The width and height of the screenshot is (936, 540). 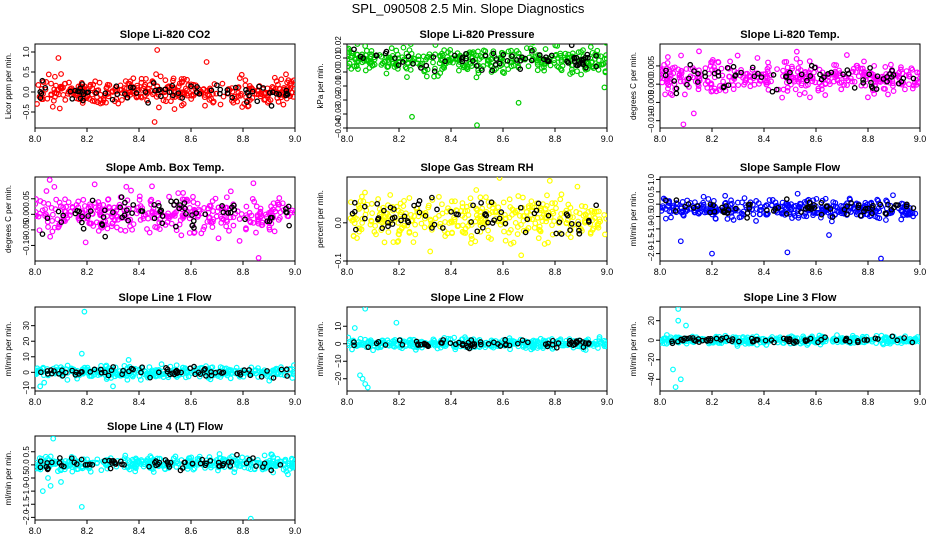 What do you see at coordinates (338, 85) in the screenshot?
I see `y-tick-label: −0.01` at bounding box center [338, 85].